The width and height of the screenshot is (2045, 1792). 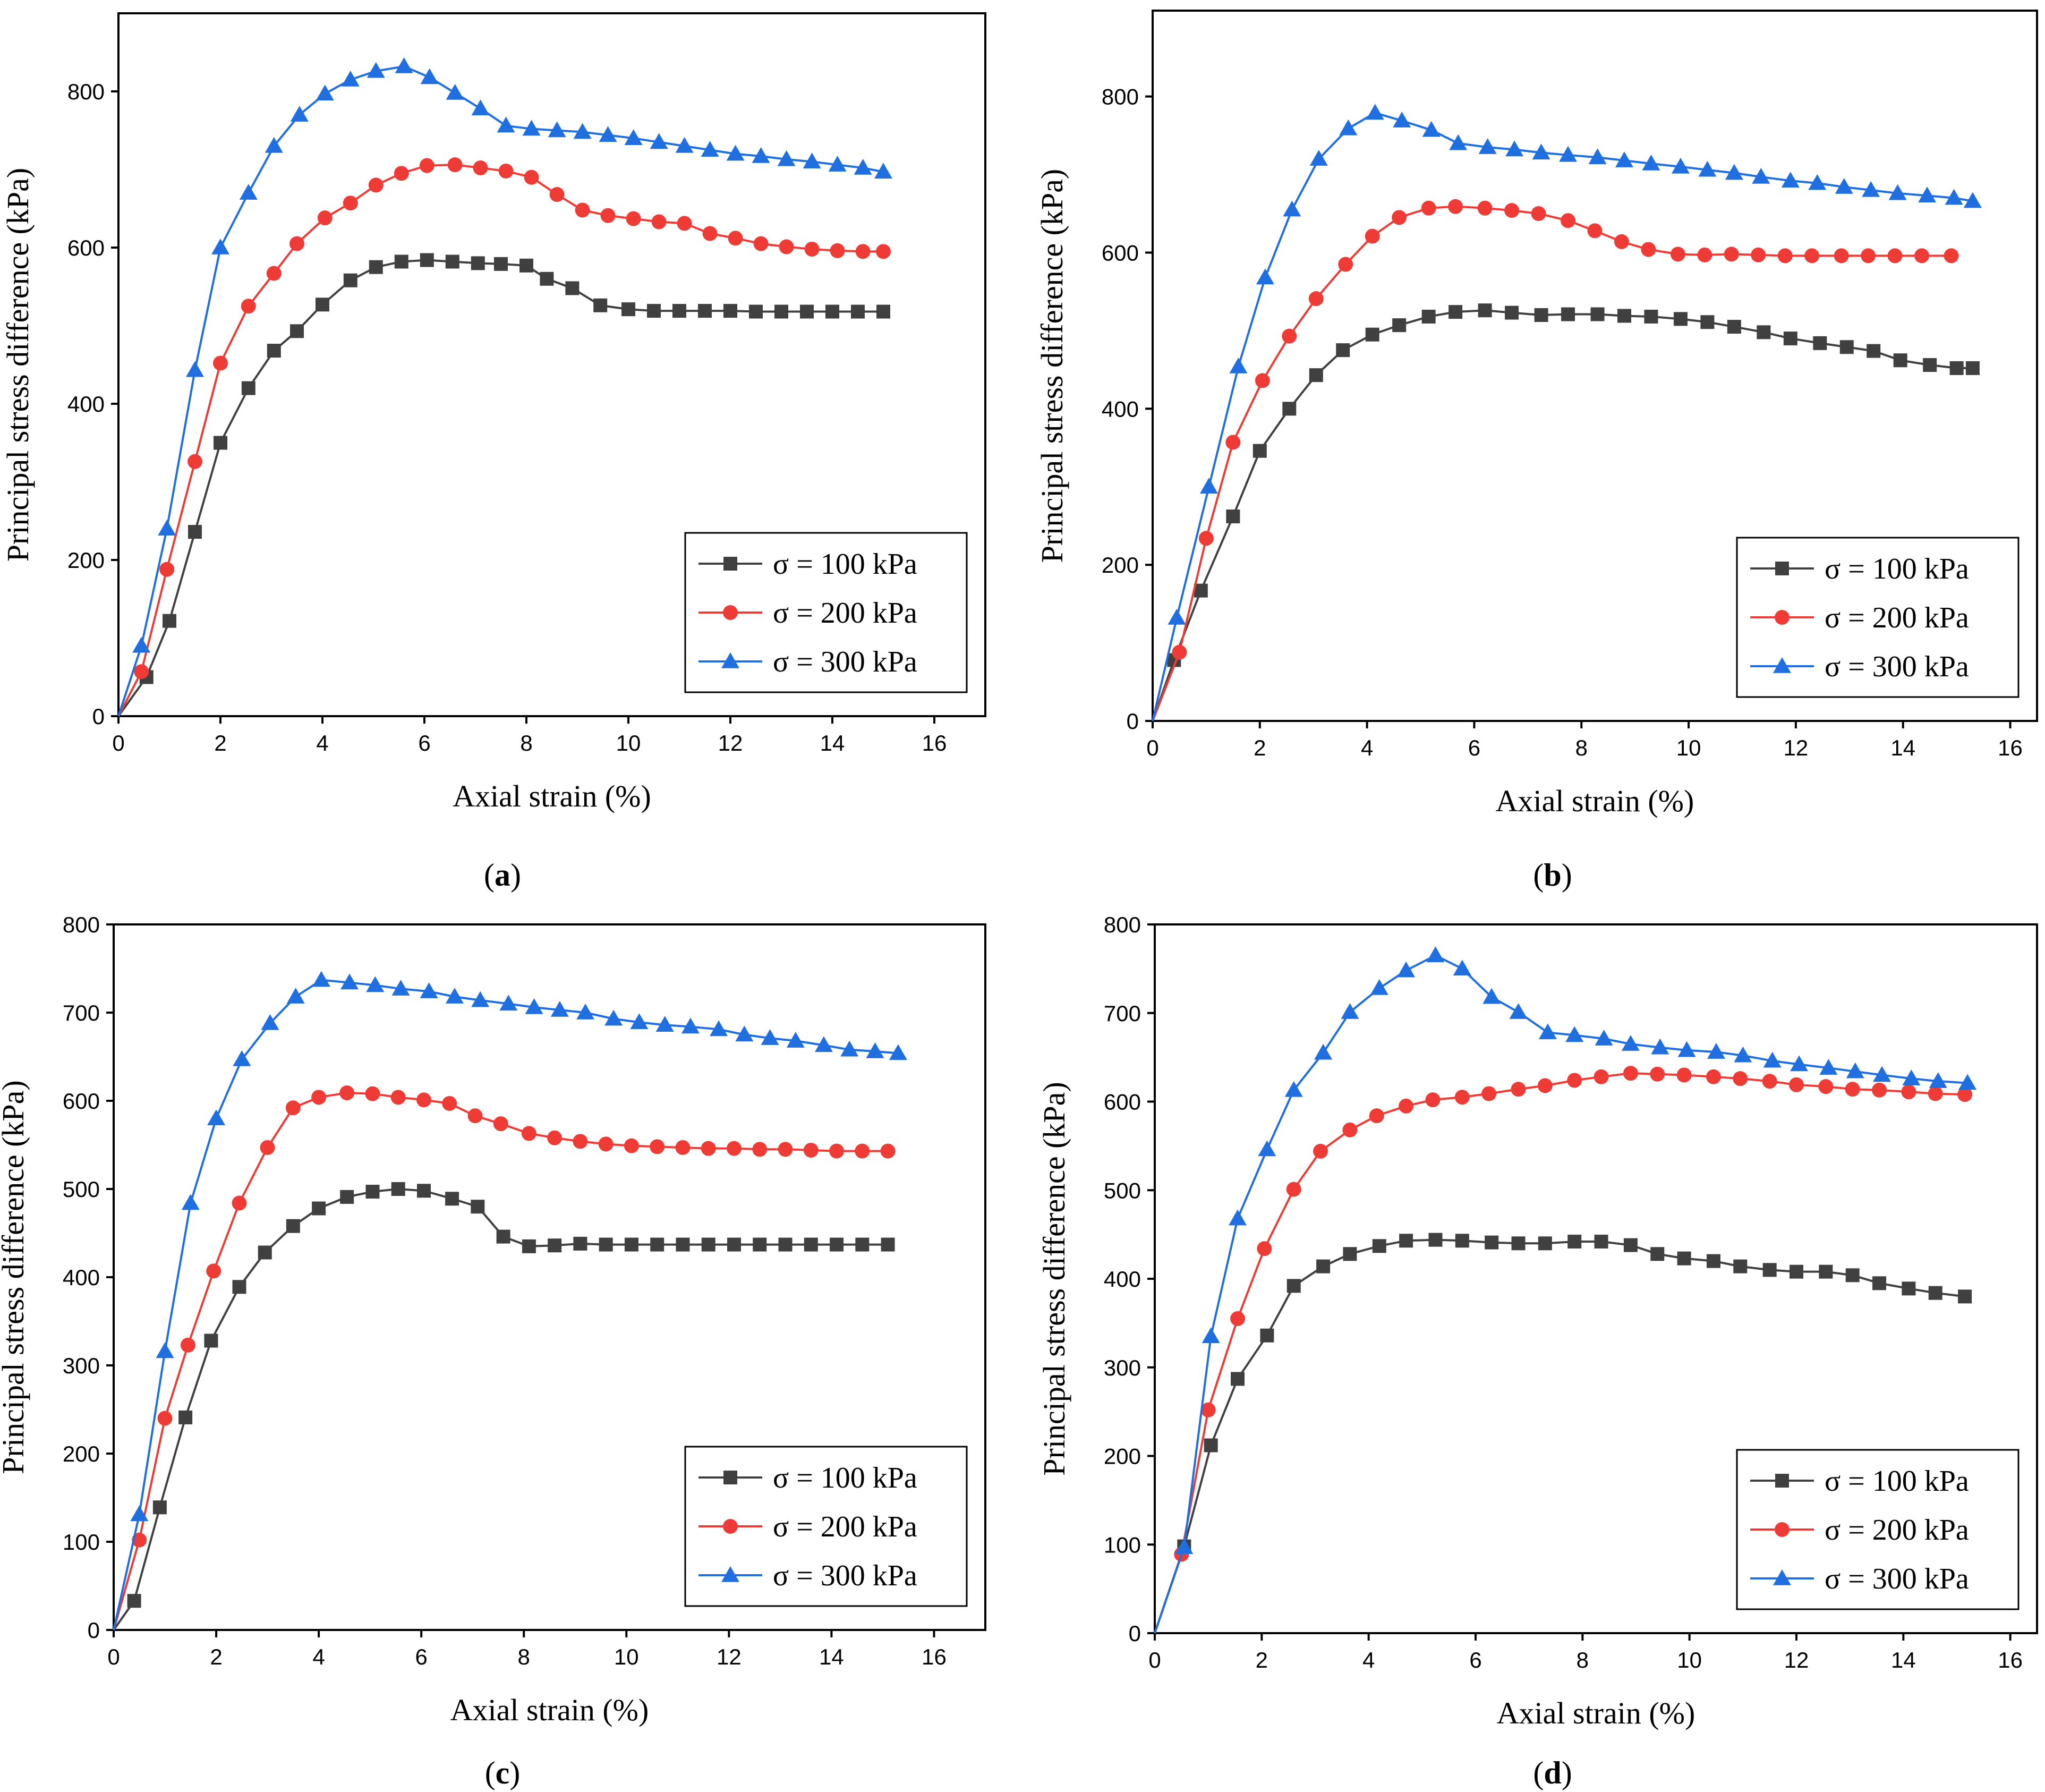 I want to click on y-tick-label: 600, so click(x=1120, y=252).